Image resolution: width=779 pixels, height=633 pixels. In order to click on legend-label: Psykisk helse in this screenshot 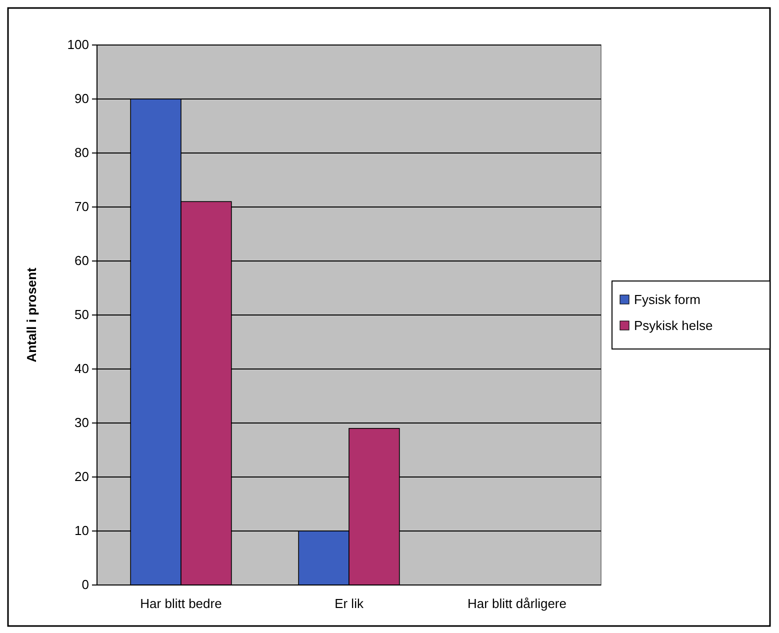, I will do `click(673, 325)`.